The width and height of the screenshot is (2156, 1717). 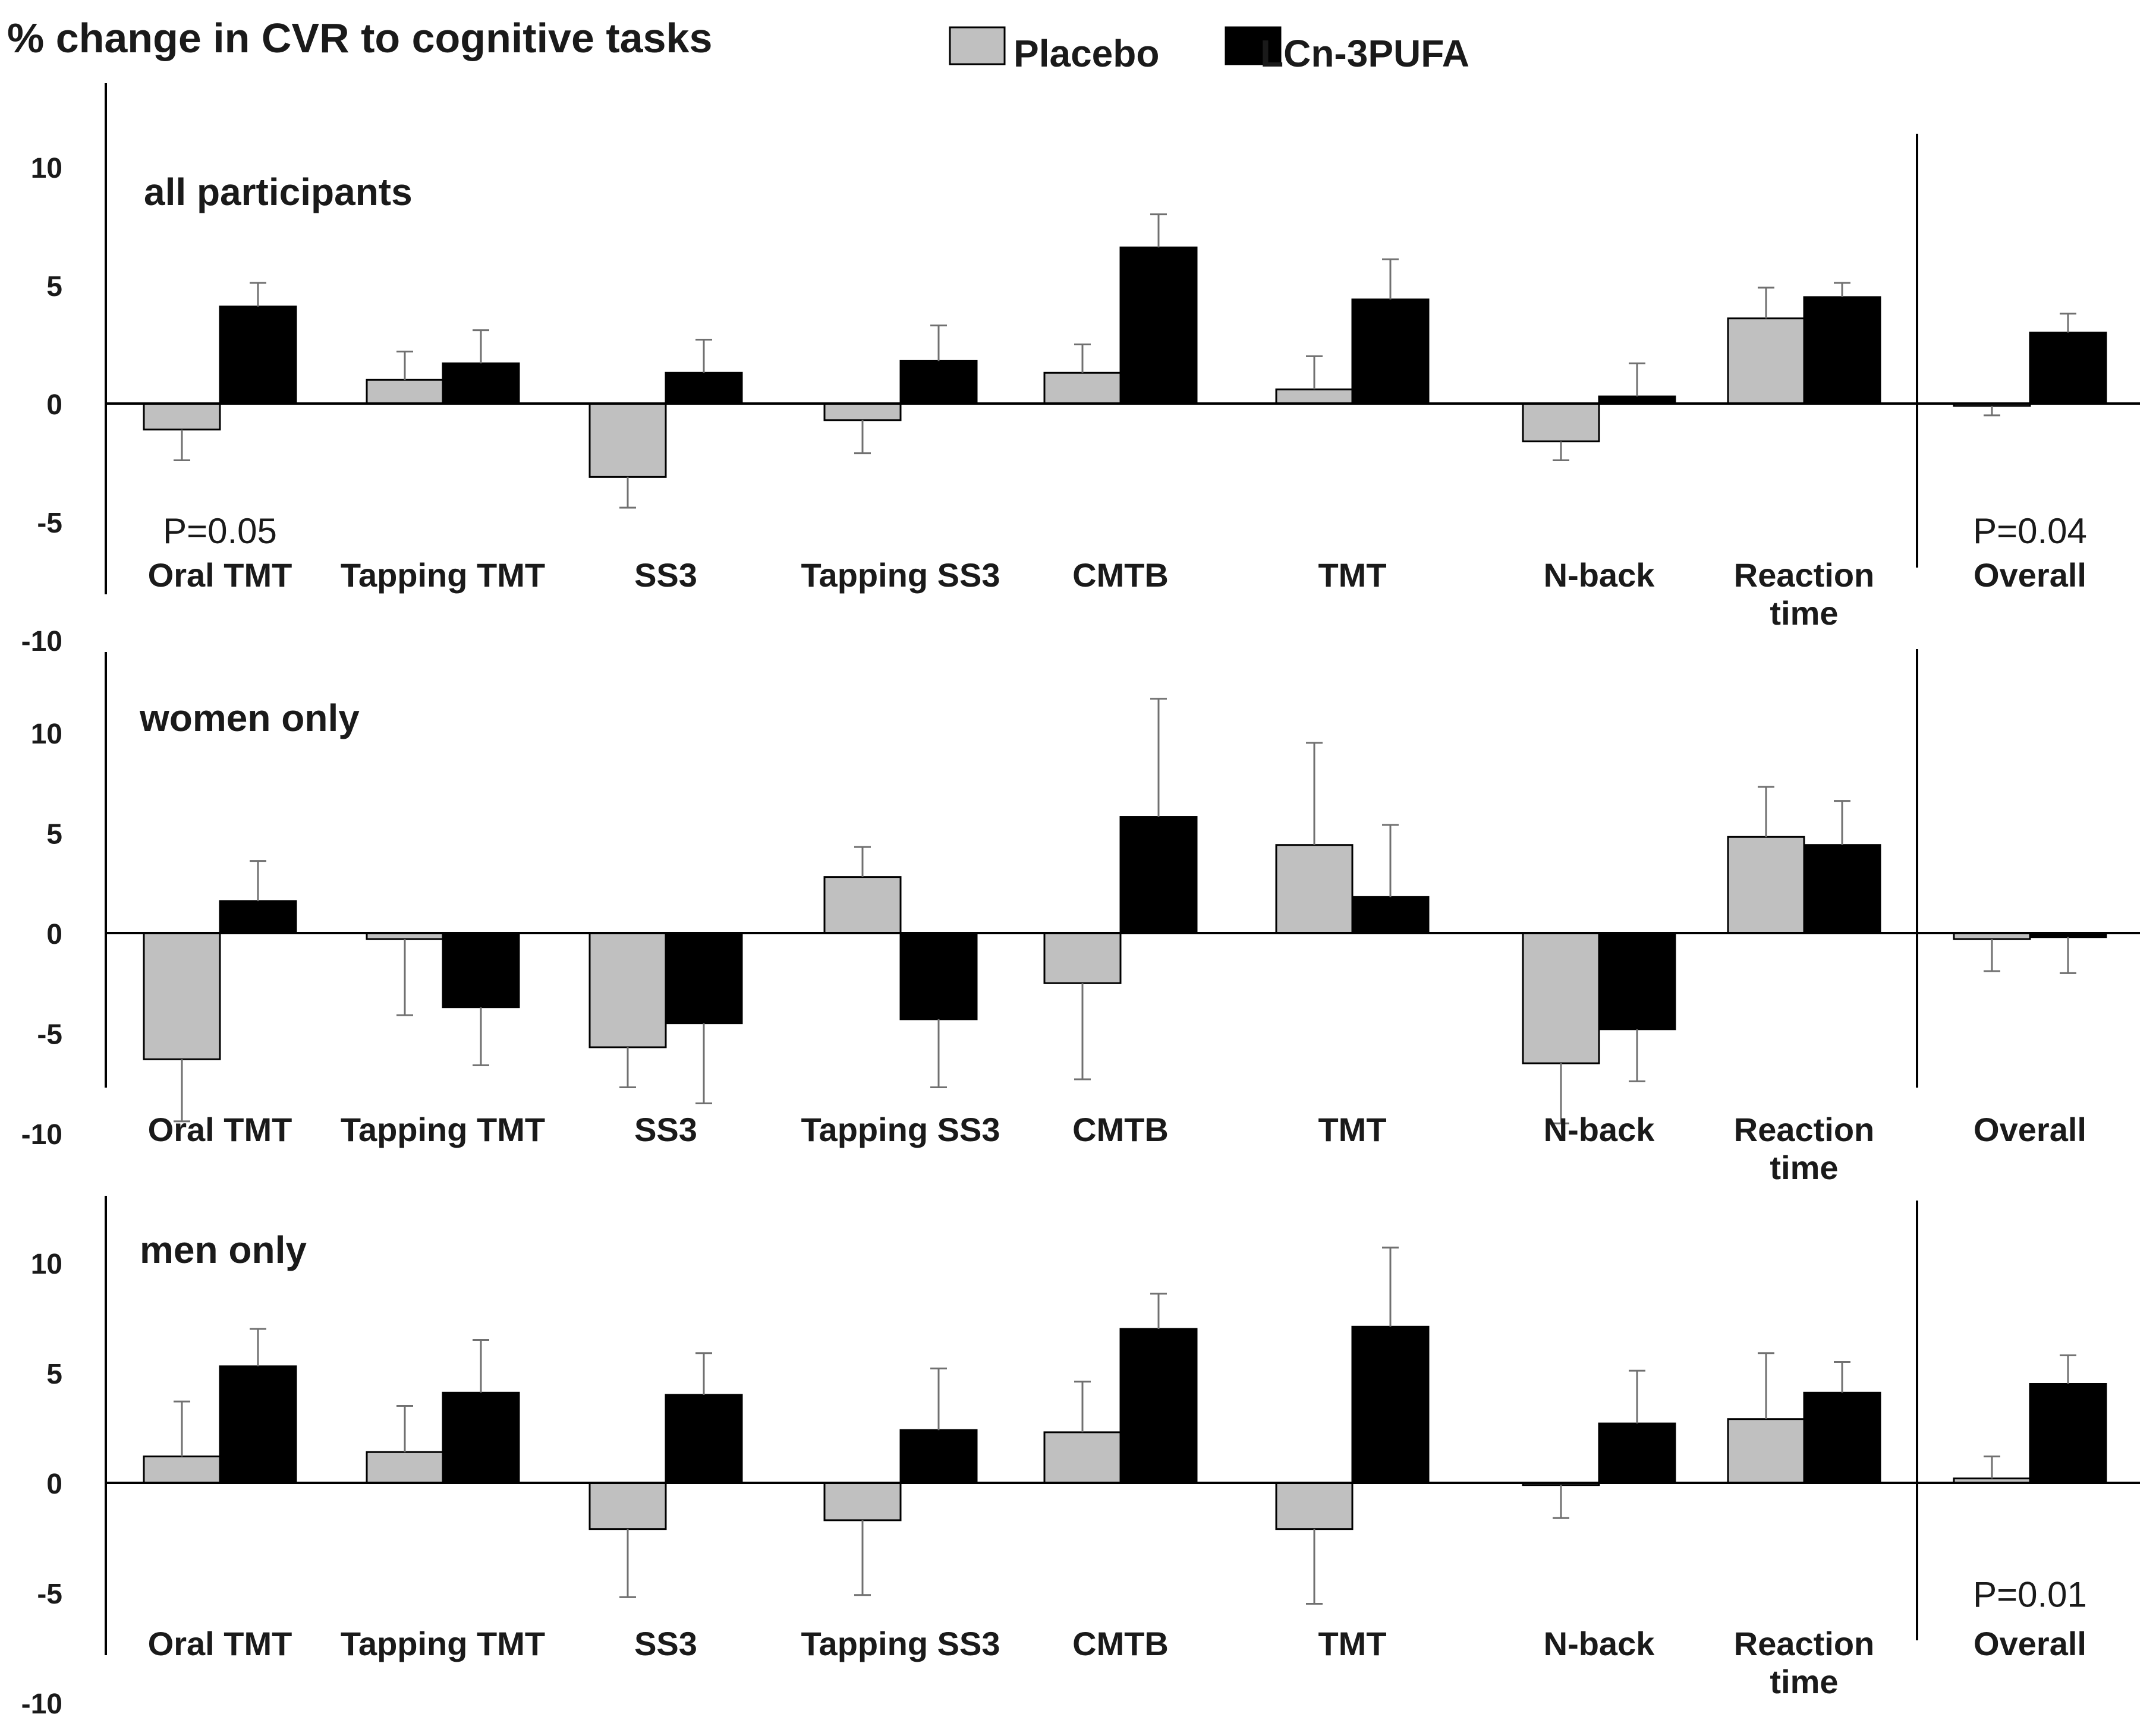 What do you see at coordinates (220, 531) in the screenshot?
I see `p-value-annotation: P=0.05` at bounding box center [220, 531].